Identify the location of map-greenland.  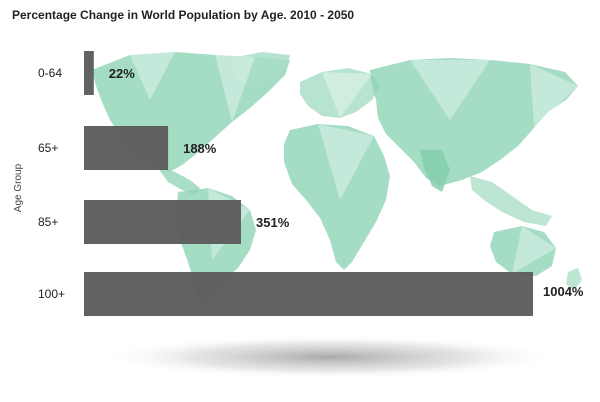
(261, 71).